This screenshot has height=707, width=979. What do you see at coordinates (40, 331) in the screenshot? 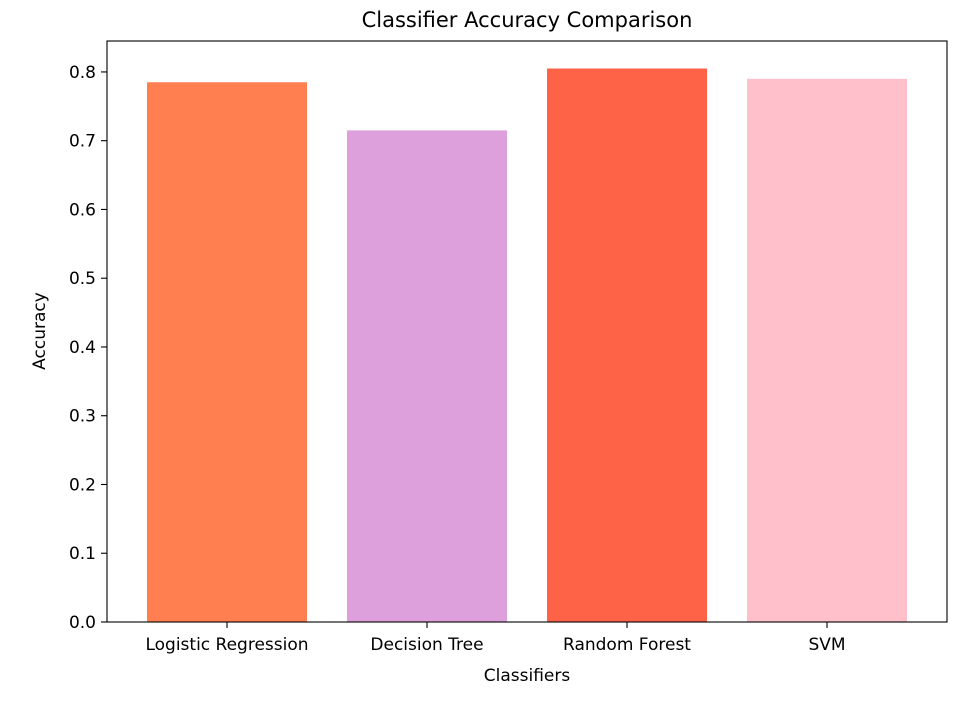
I see `y-axis-label: Accuracy` at bounding box center [40, 331].